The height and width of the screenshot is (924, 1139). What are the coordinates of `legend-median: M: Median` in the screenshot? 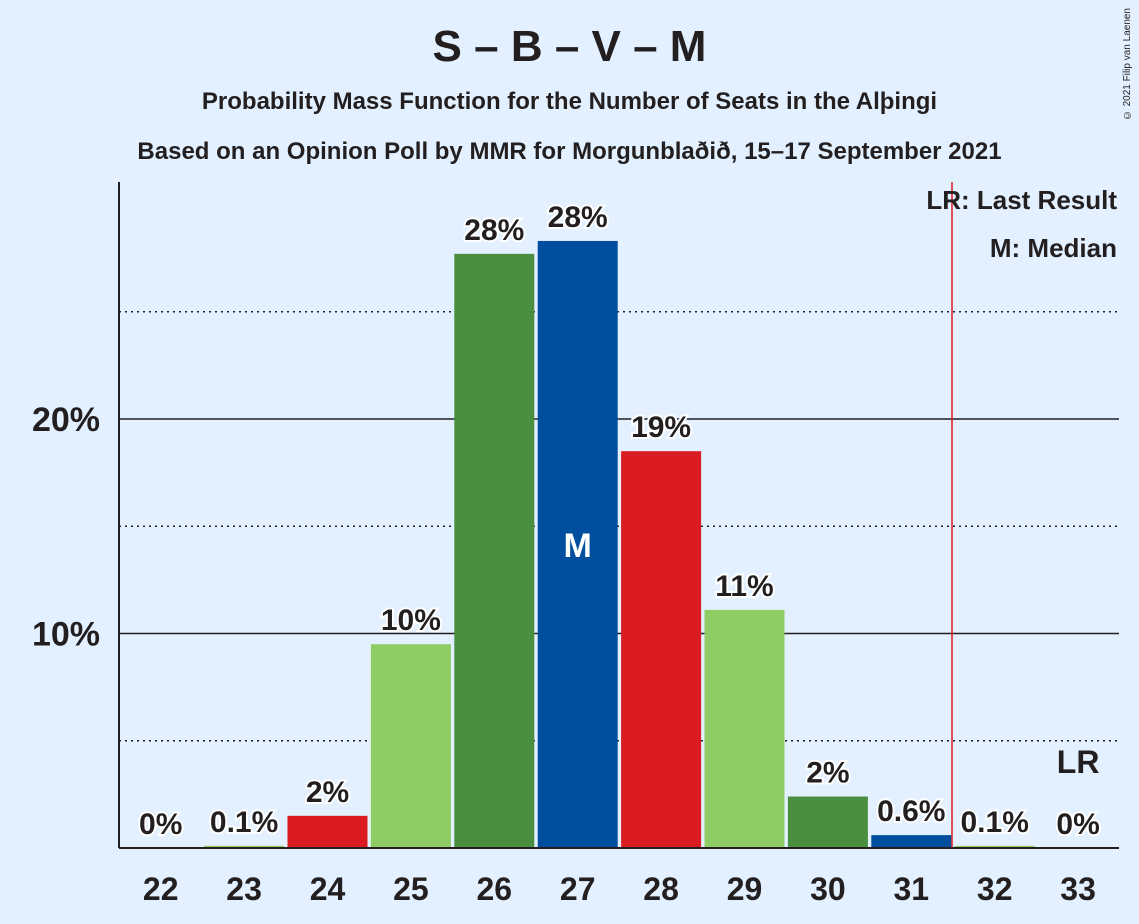 It's located at (1053, 248).